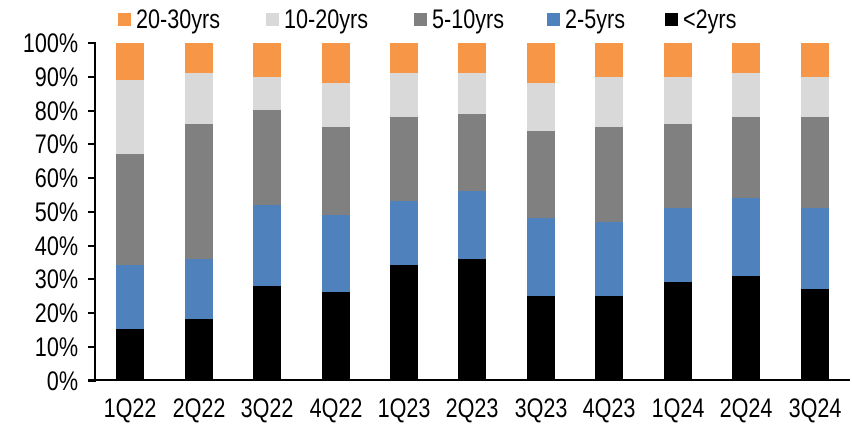 The image size is (852, 431). What do you see at coordinates (39, 347) in the screenshot?
I see `y-tick-label: 10%` at bounding box center [39, 347].